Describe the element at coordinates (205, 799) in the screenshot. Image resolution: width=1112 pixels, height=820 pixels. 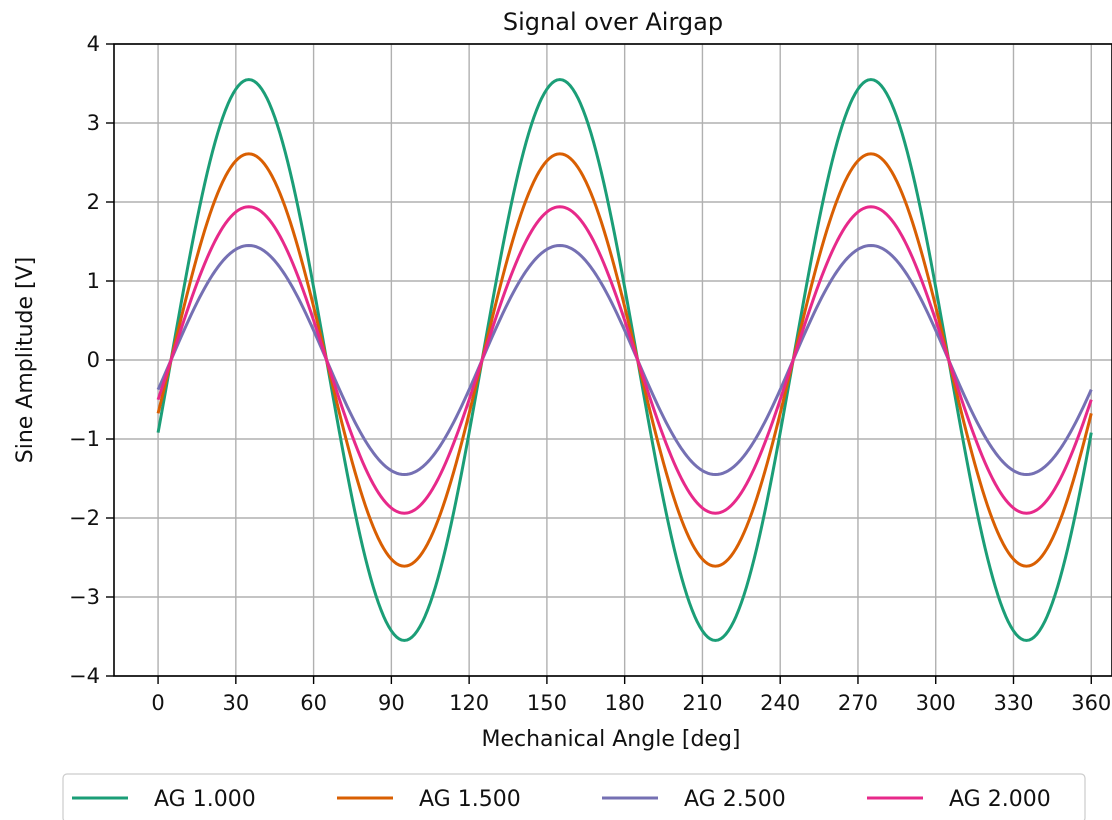
I see `legend-label: AG 1.000` at that location.